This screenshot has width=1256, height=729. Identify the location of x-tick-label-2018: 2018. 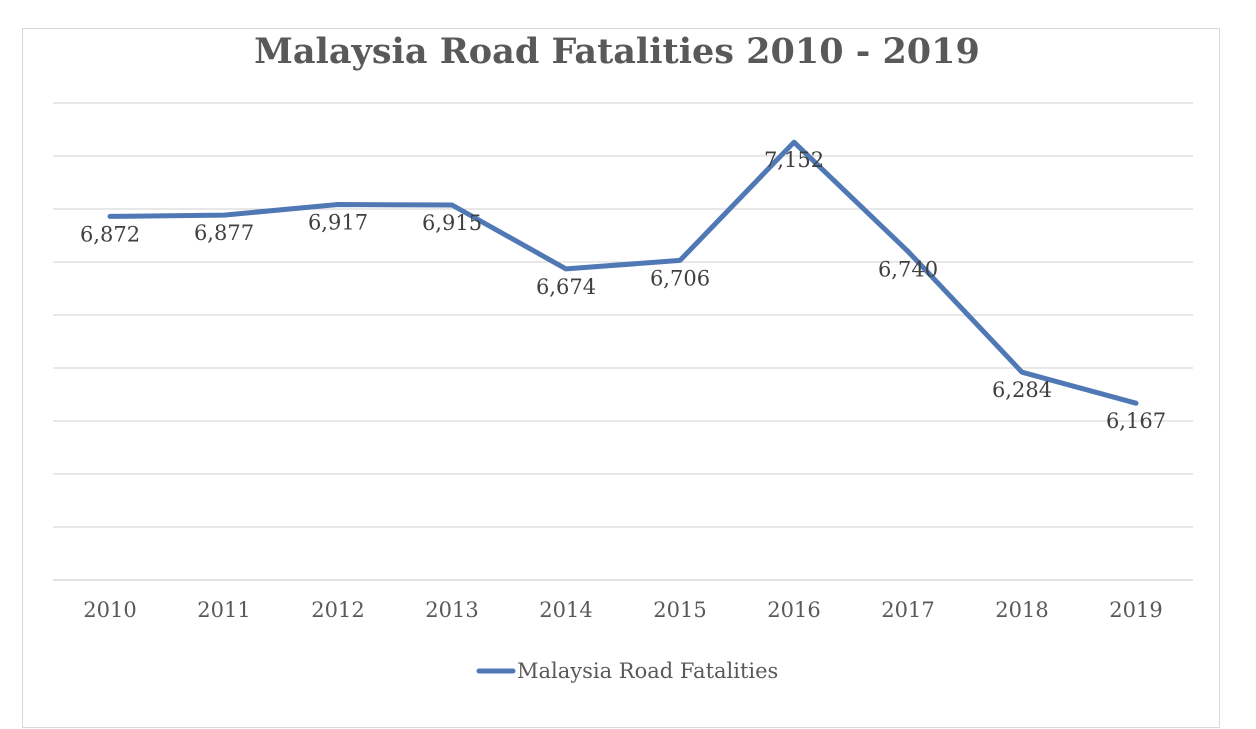
(1021, 610).